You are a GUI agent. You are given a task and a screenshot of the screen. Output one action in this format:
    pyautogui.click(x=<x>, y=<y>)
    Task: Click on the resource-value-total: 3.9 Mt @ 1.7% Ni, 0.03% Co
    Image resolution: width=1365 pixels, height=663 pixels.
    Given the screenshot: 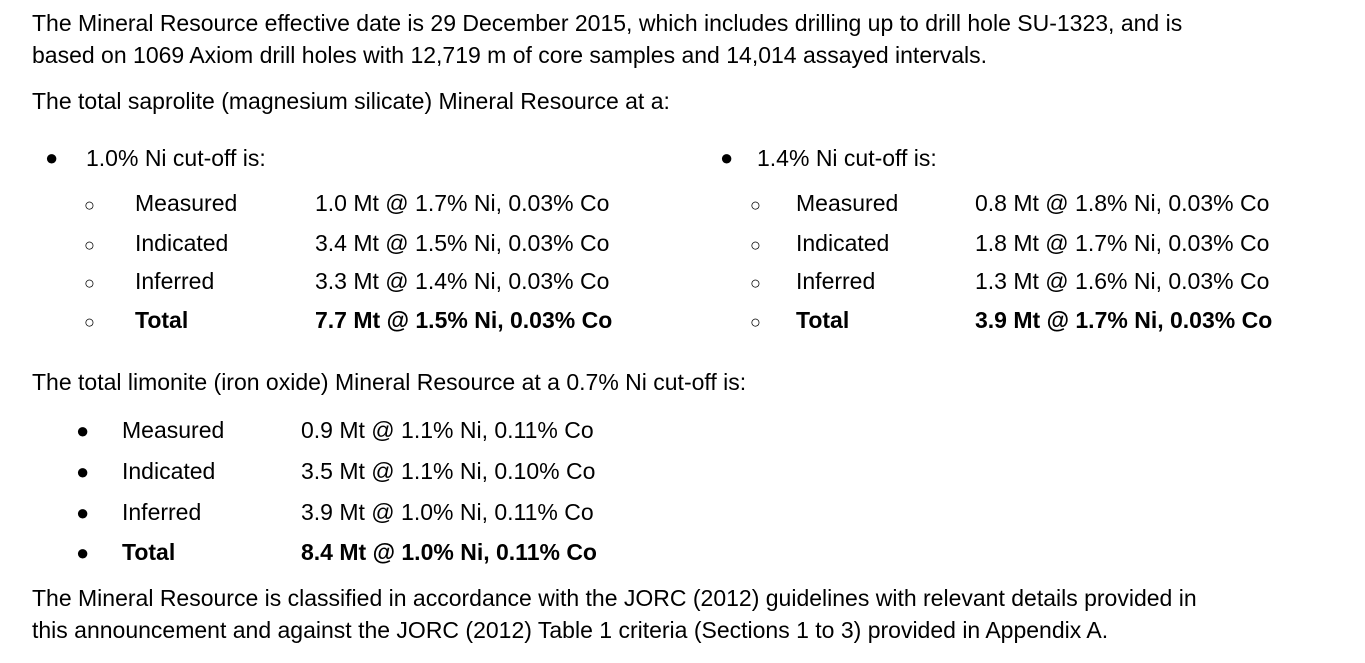 What is the action you would take?
    pyautogui.click(x=1124, y=320)
    